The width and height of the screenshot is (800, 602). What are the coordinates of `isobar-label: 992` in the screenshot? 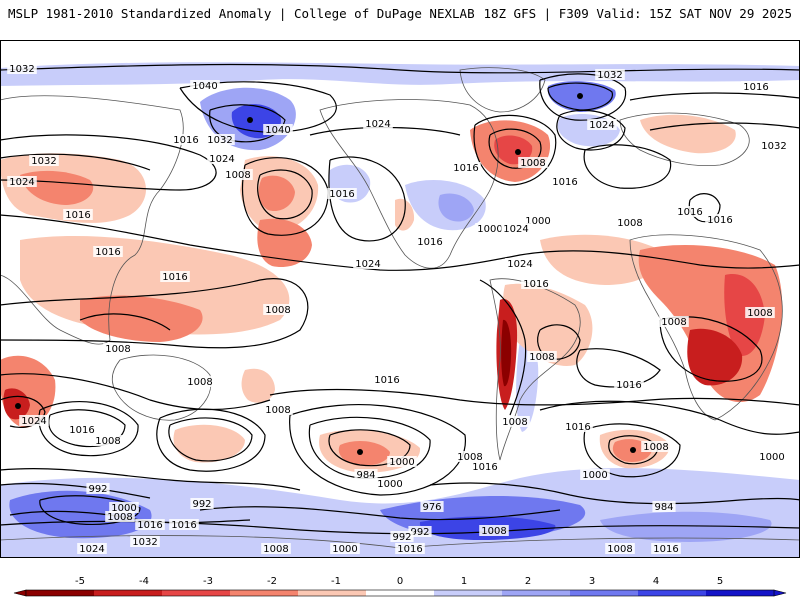 It's located at (201, 504).